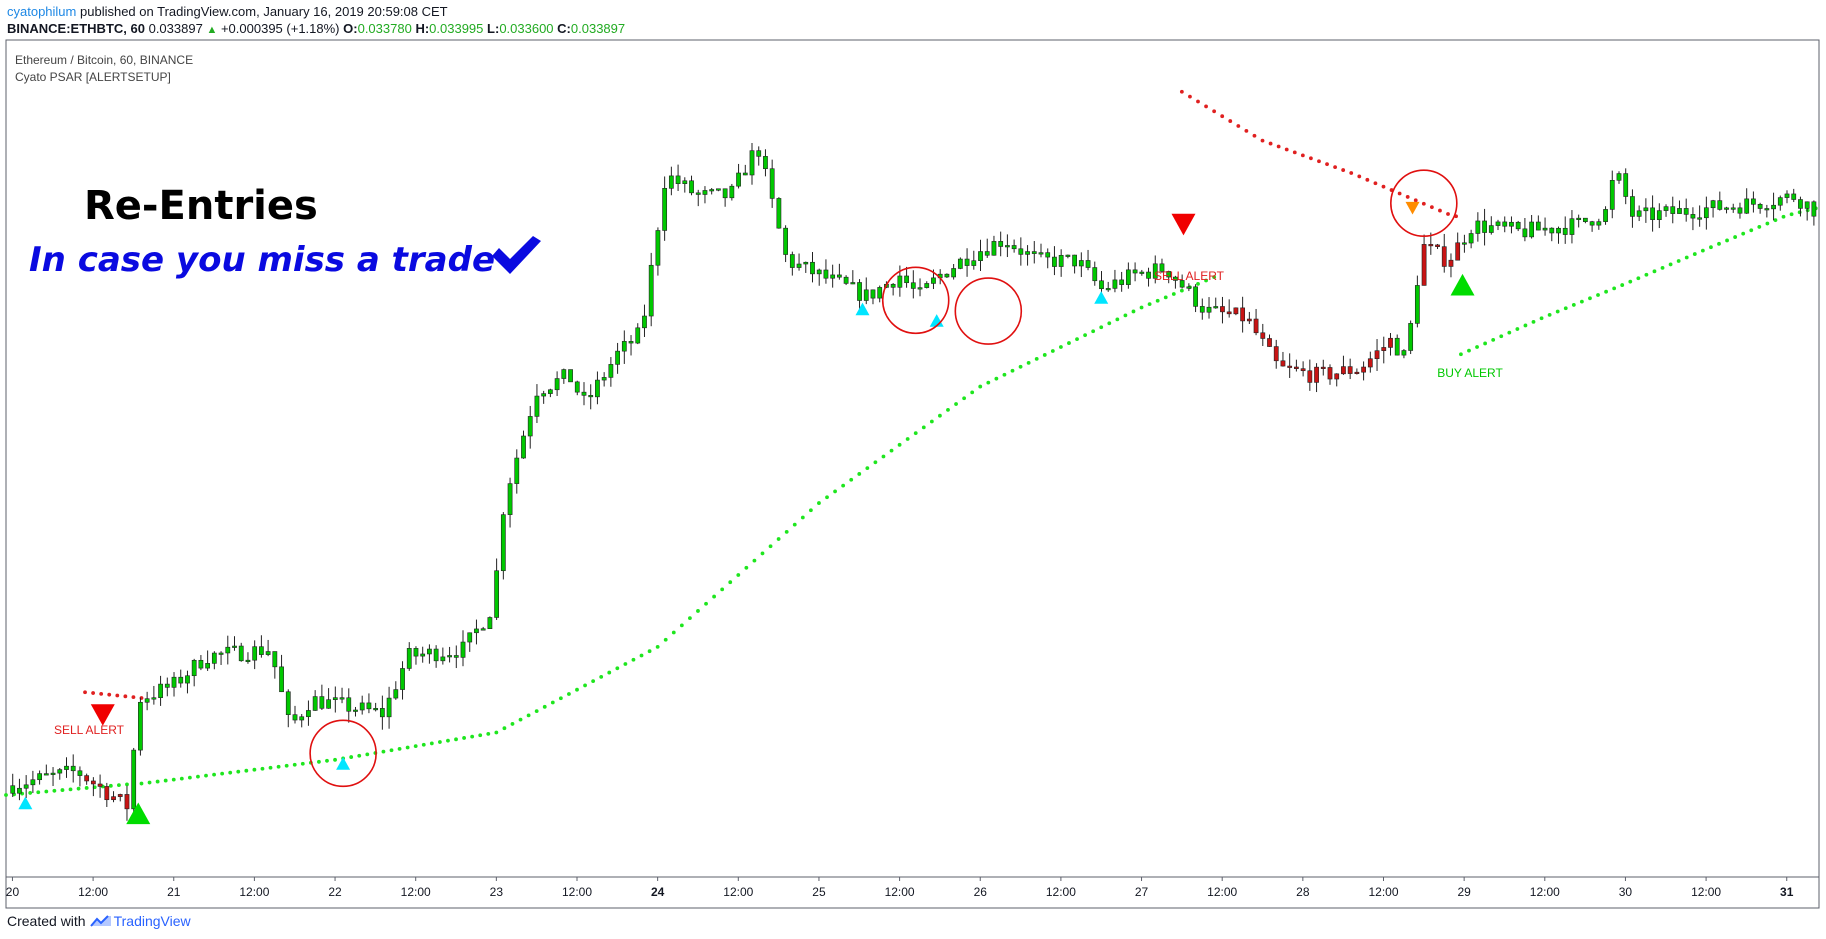 This screenshot has width=1826, height=939. Describe the element at coordinates (262, 260) in the screenshot. I see `subhead-text: In case you miss a trade` at that location.